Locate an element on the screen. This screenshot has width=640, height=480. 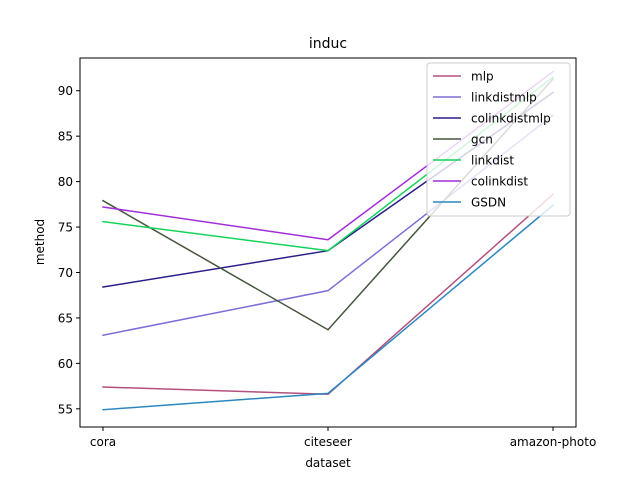
y-tick-label: 70 is located at coordinates (65, 273).